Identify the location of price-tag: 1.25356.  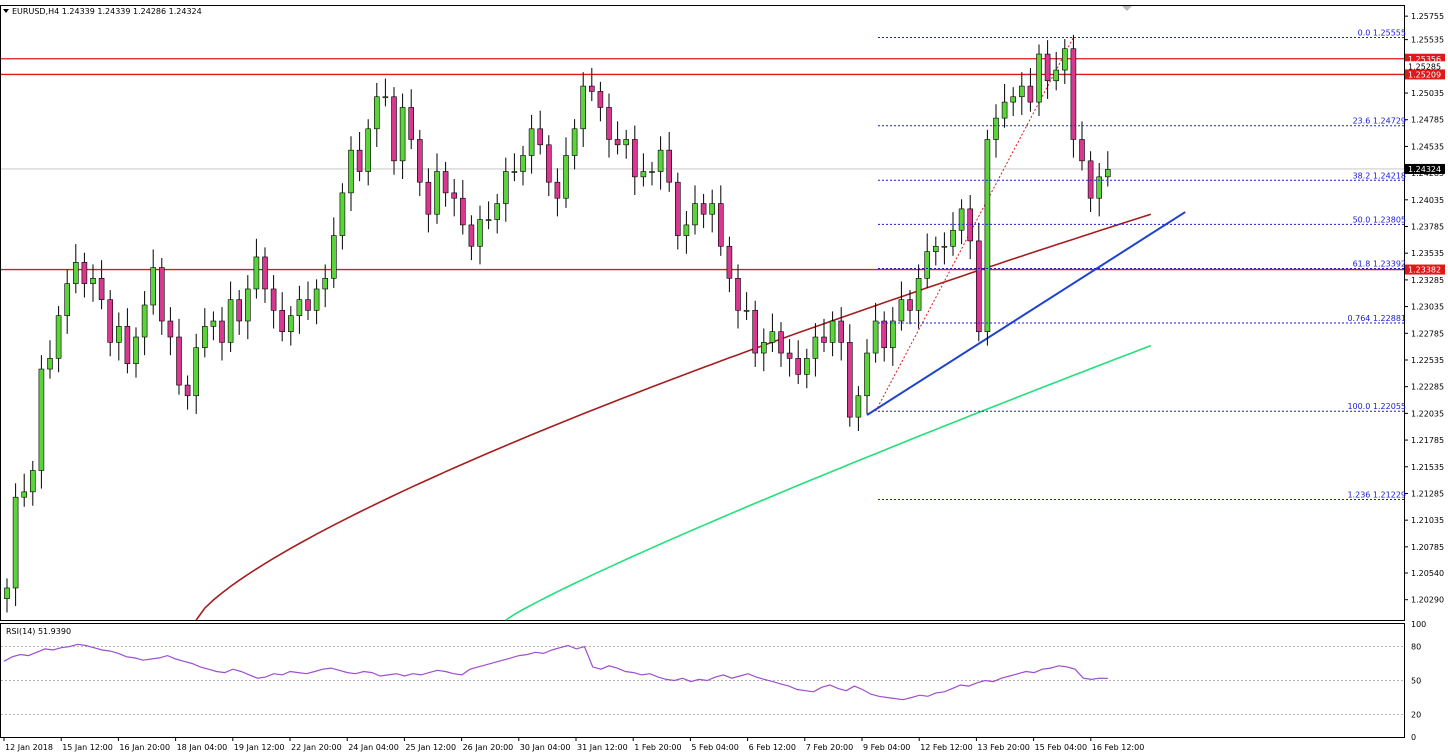
(1424, 59).